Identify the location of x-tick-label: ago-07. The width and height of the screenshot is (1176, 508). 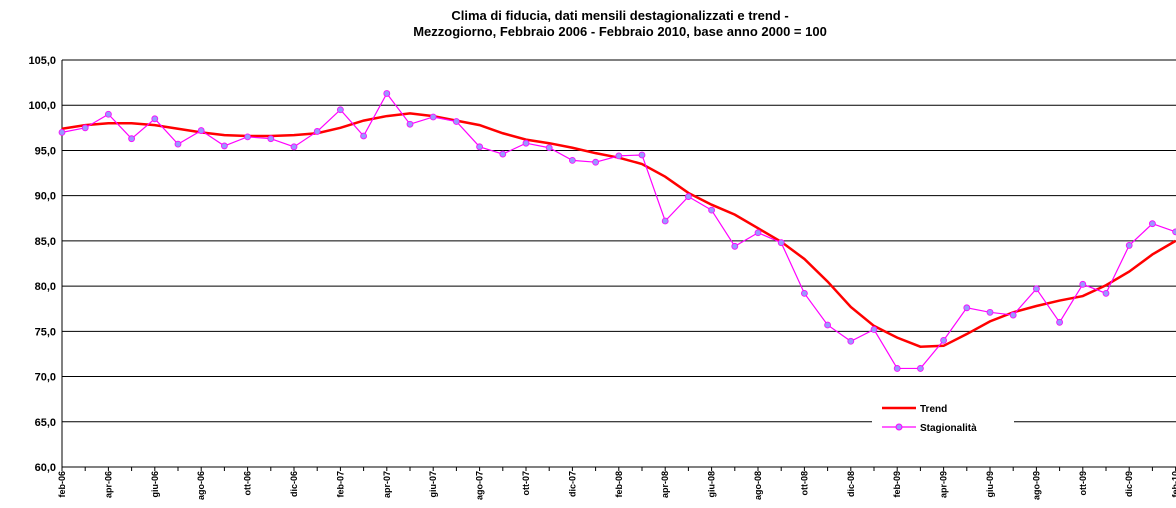
(480, 485).